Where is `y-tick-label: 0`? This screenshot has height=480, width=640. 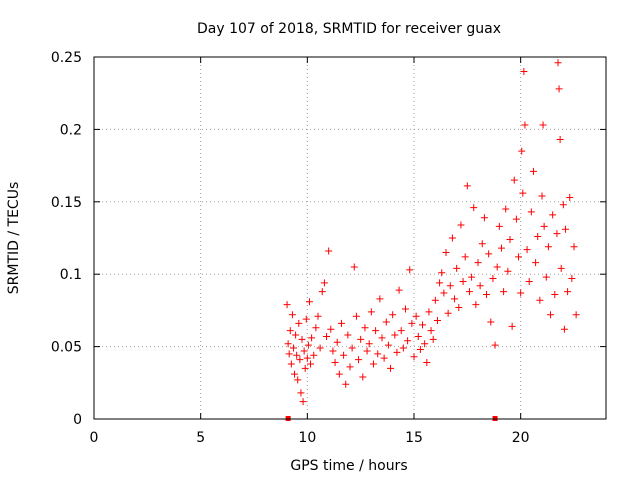
y-tick-label: 0 is located at coordinates (77, 420).